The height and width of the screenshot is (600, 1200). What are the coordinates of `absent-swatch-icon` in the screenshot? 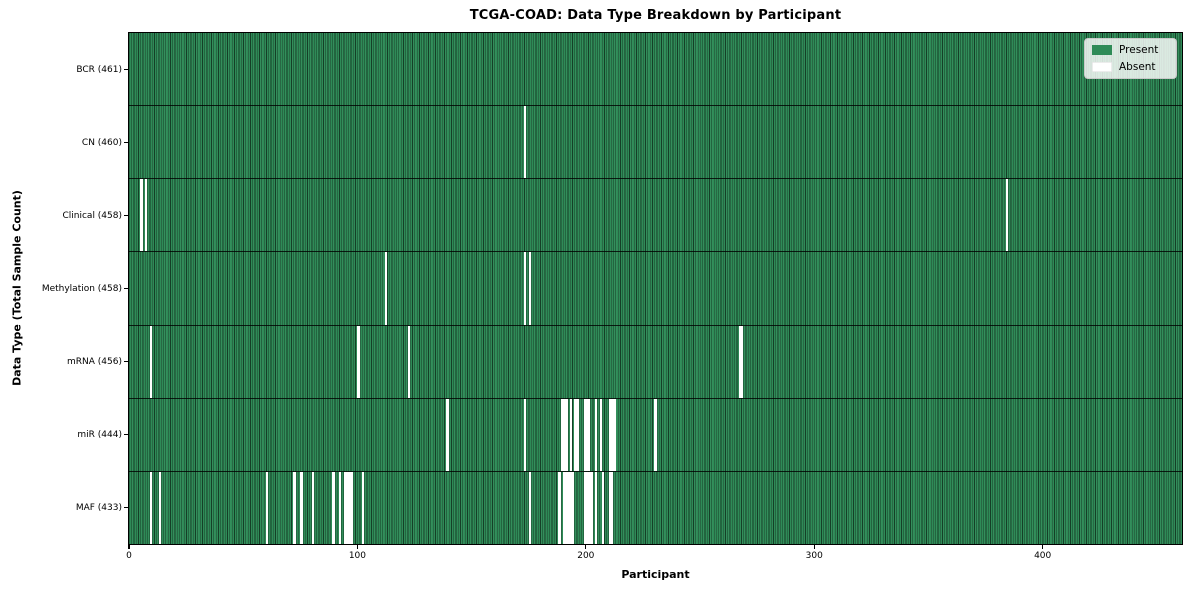 It's located at (1102, 67).